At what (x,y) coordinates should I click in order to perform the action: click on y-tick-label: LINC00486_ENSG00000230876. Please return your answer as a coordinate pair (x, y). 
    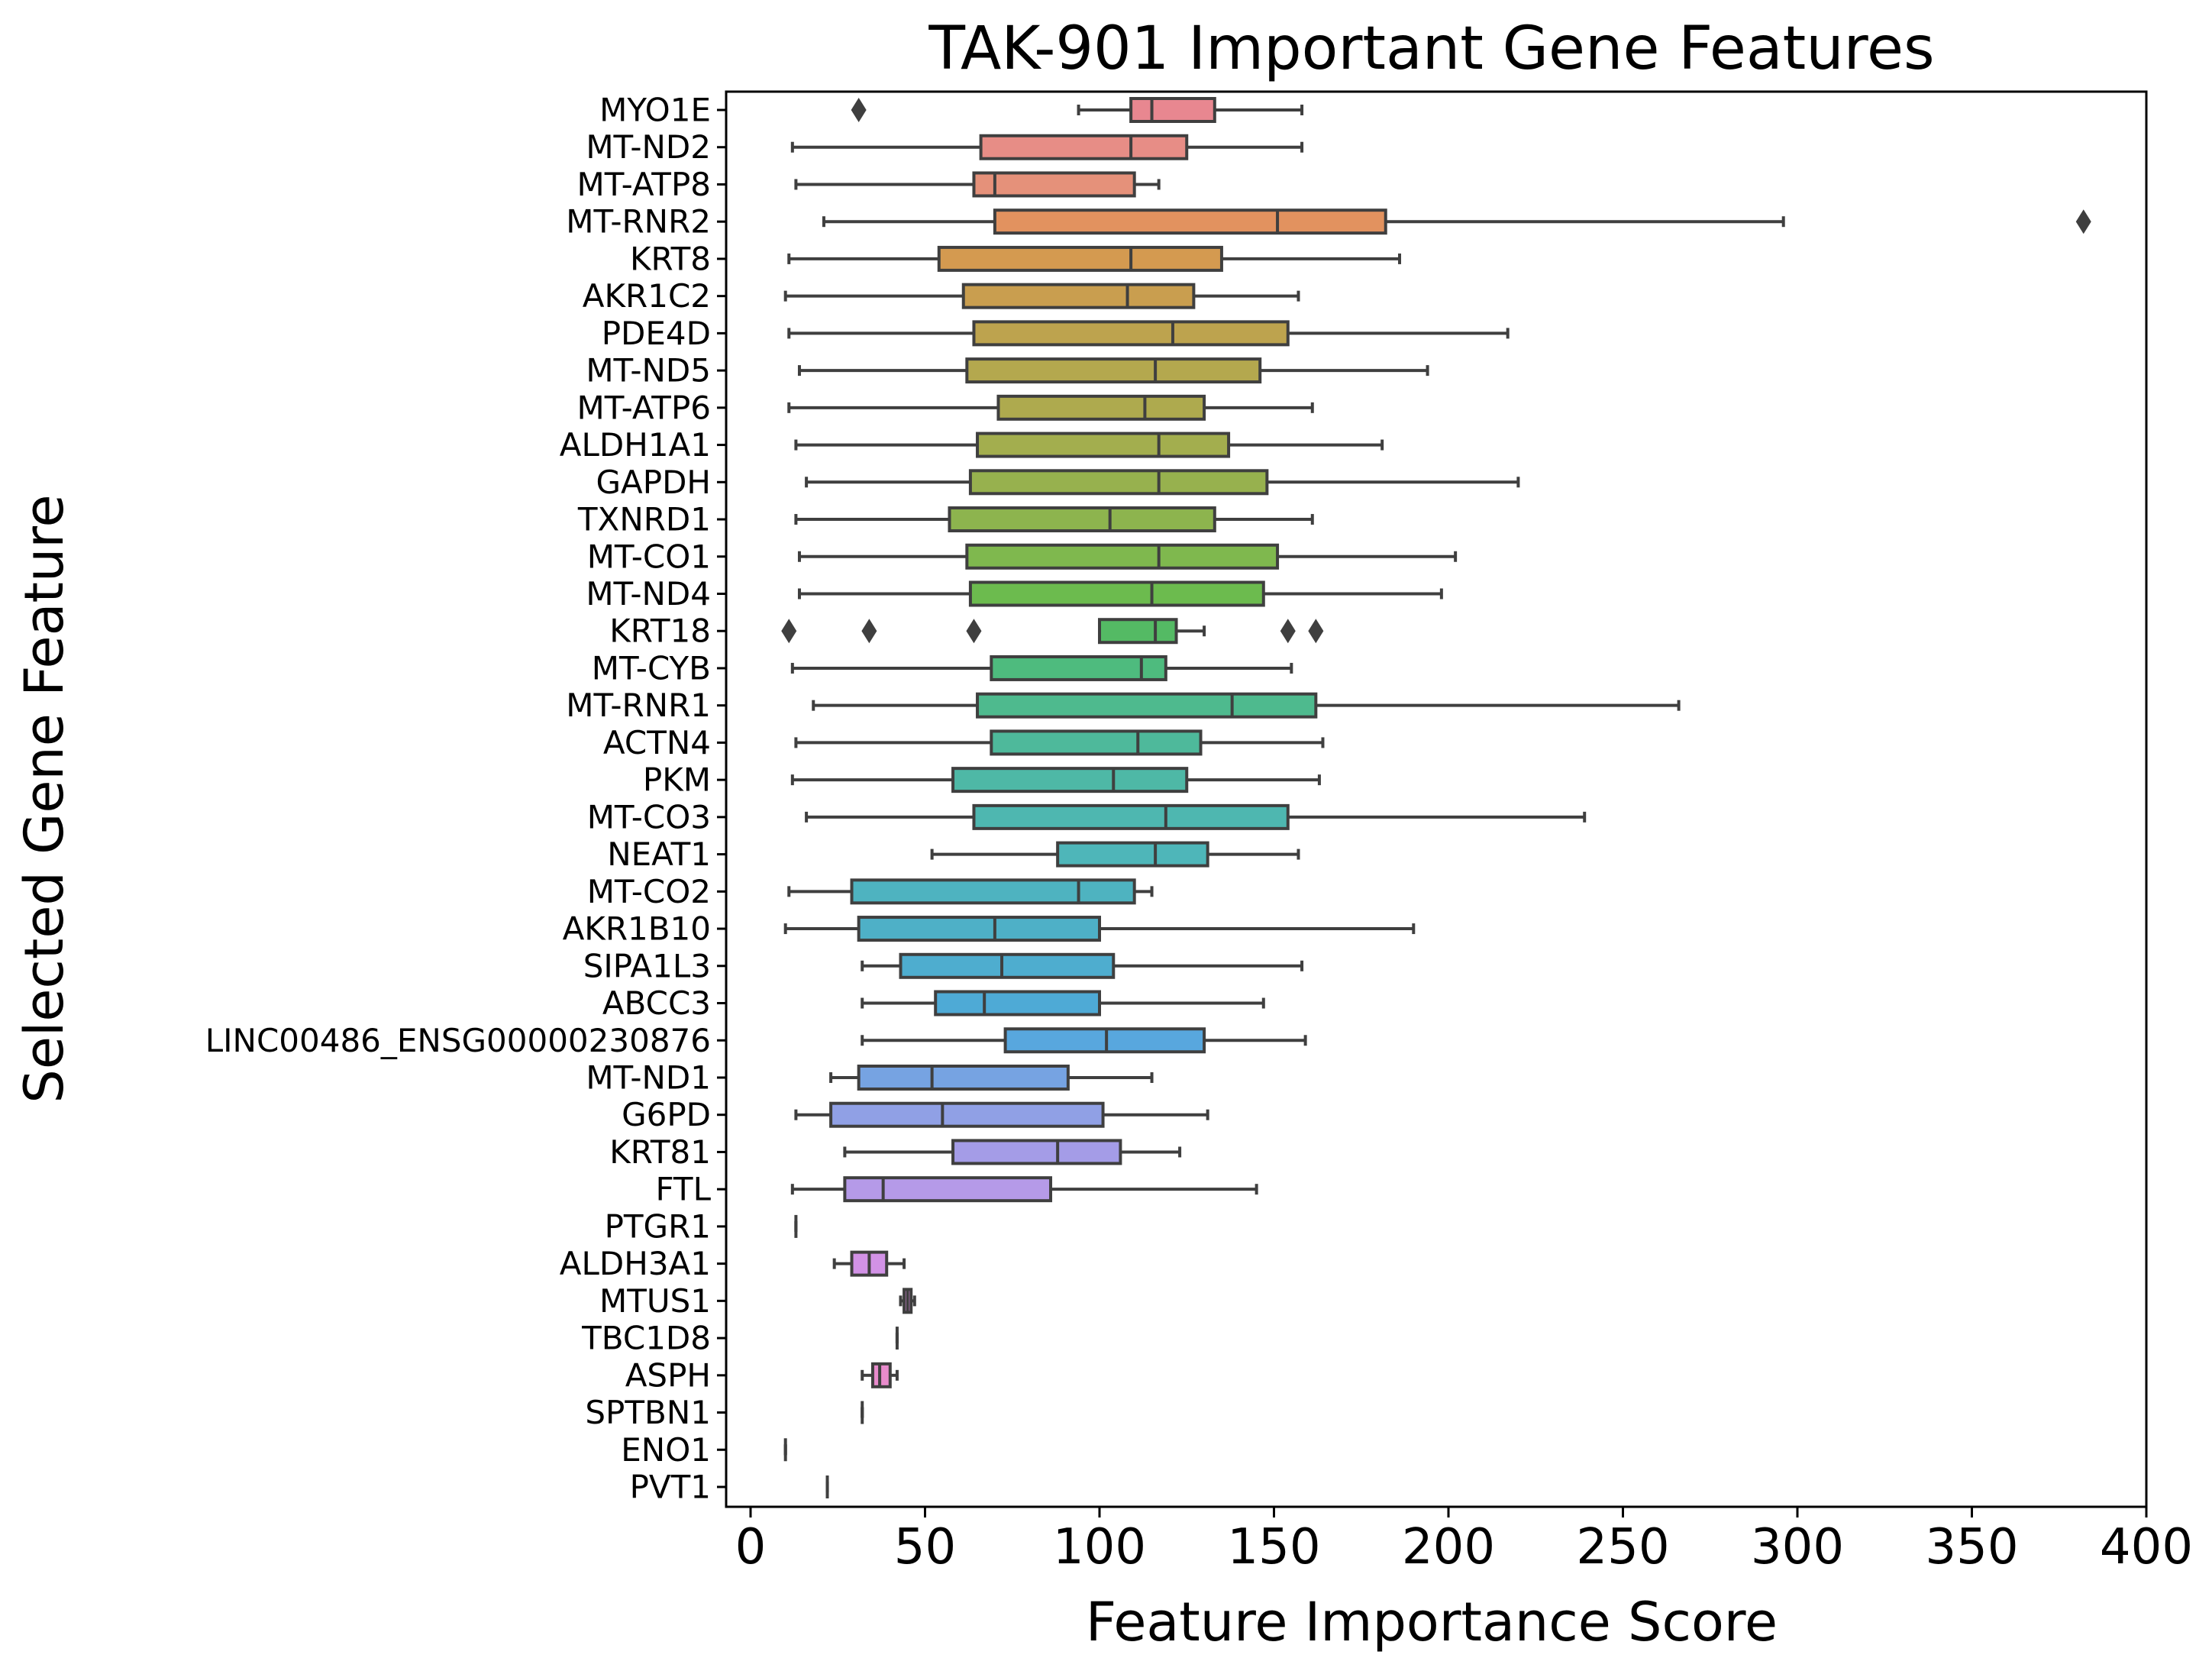
    Looking at the image, I should click on (458, 1040).